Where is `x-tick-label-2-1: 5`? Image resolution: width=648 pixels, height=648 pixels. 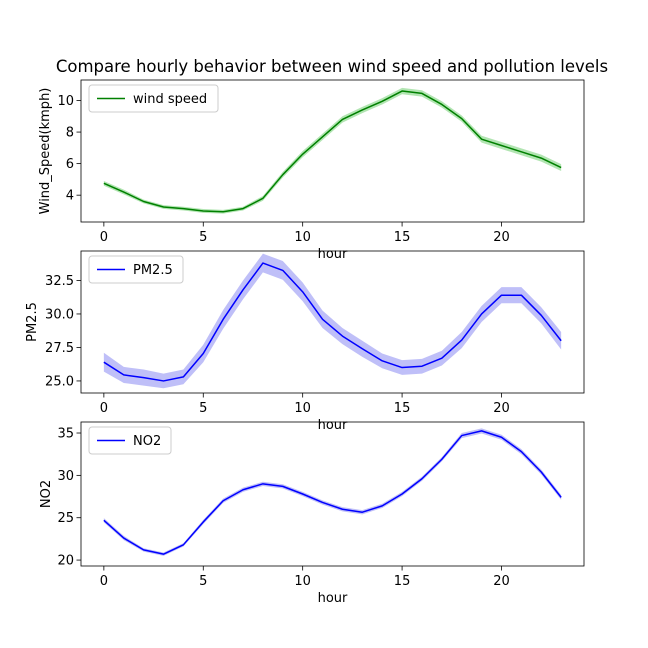 x-tick-label-2-1: 5 is located at coordinates (203, 581).